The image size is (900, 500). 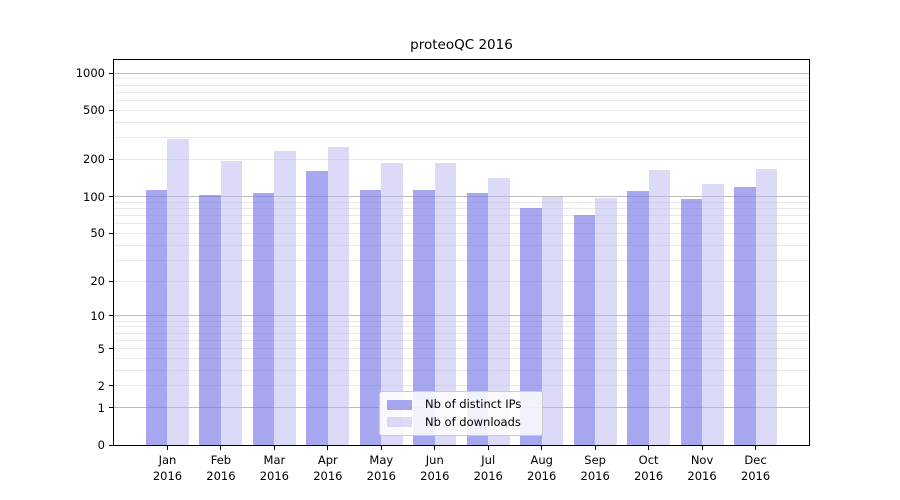 I want to click on y-tick-label: 100, so click(x=94, y=196).